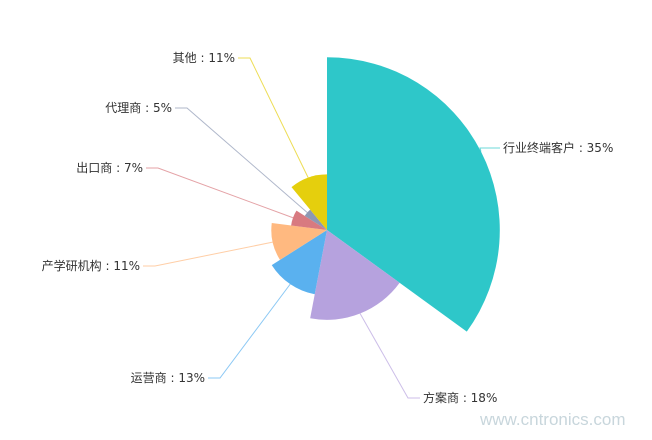  I want to click on slice-label-0: 行业终端客户 : 35%, so click(558, 147).